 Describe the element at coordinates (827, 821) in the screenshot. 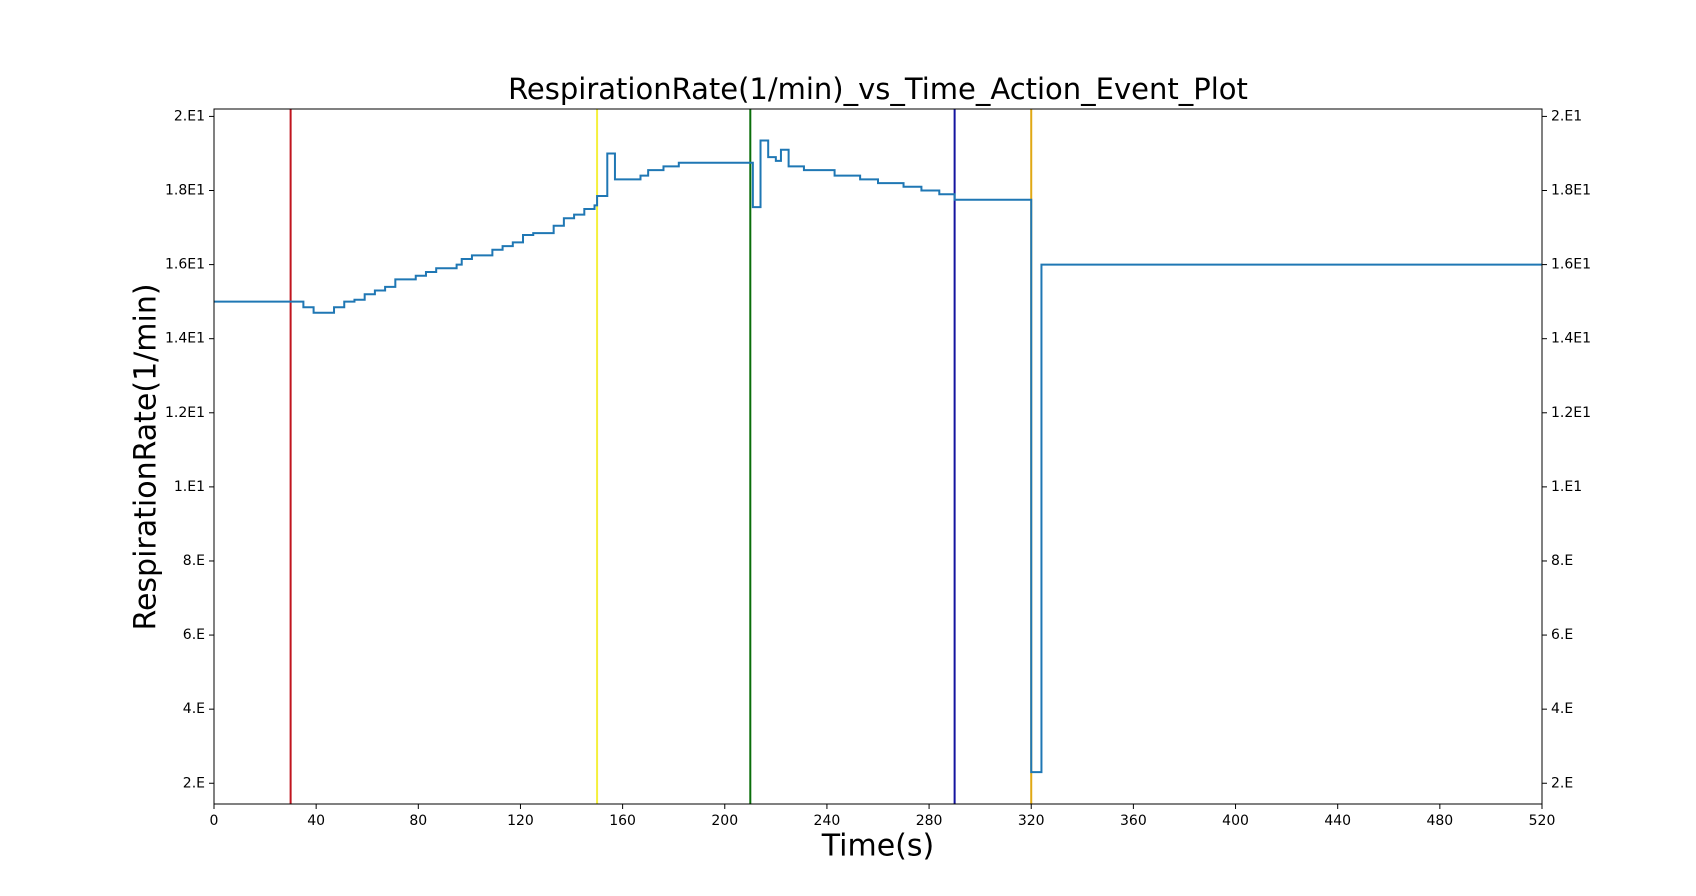

I see `x-tick-label: 240` at that location.